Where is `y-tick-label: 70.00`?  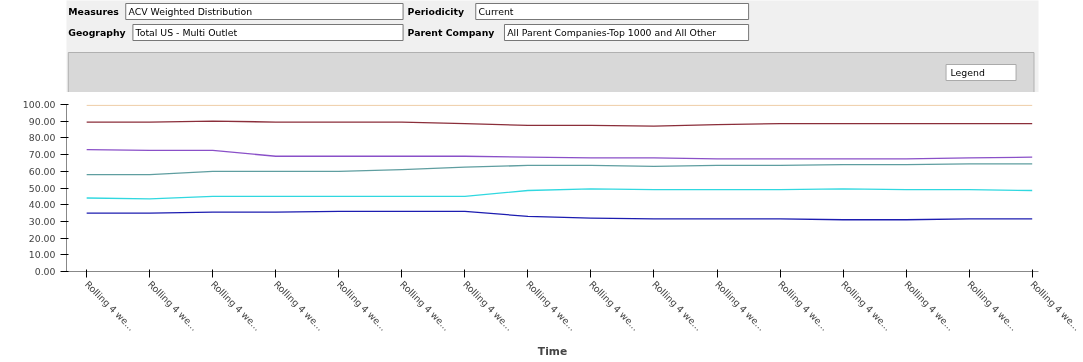 y-tick-label: 70.00 is located at coordinates (42, 155).